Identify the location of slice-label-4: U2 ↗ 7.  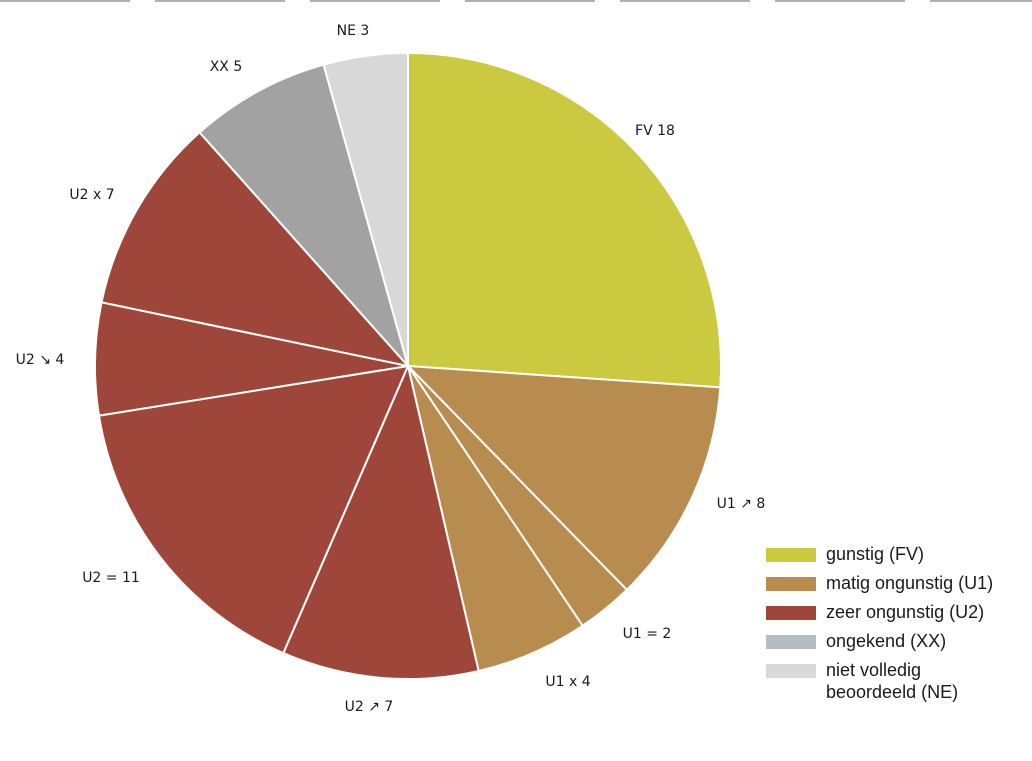
(369, 707).